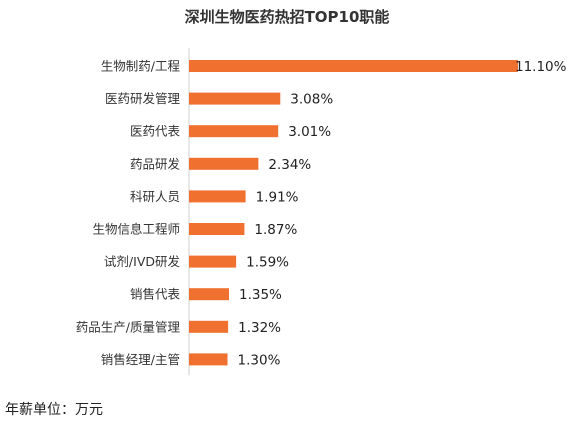  I want to click on category-label: 科研人员, so click(155, 196).